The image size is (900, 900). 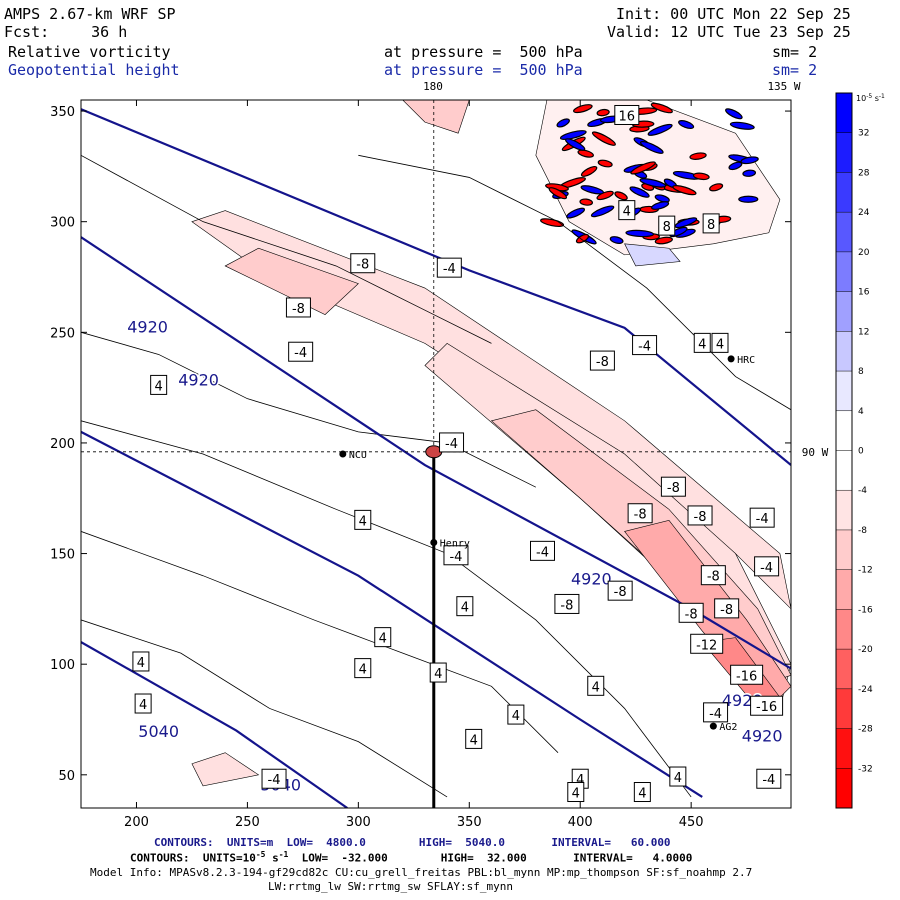 I want to click on x-tick-label: 250, so click(x=247, y=822).